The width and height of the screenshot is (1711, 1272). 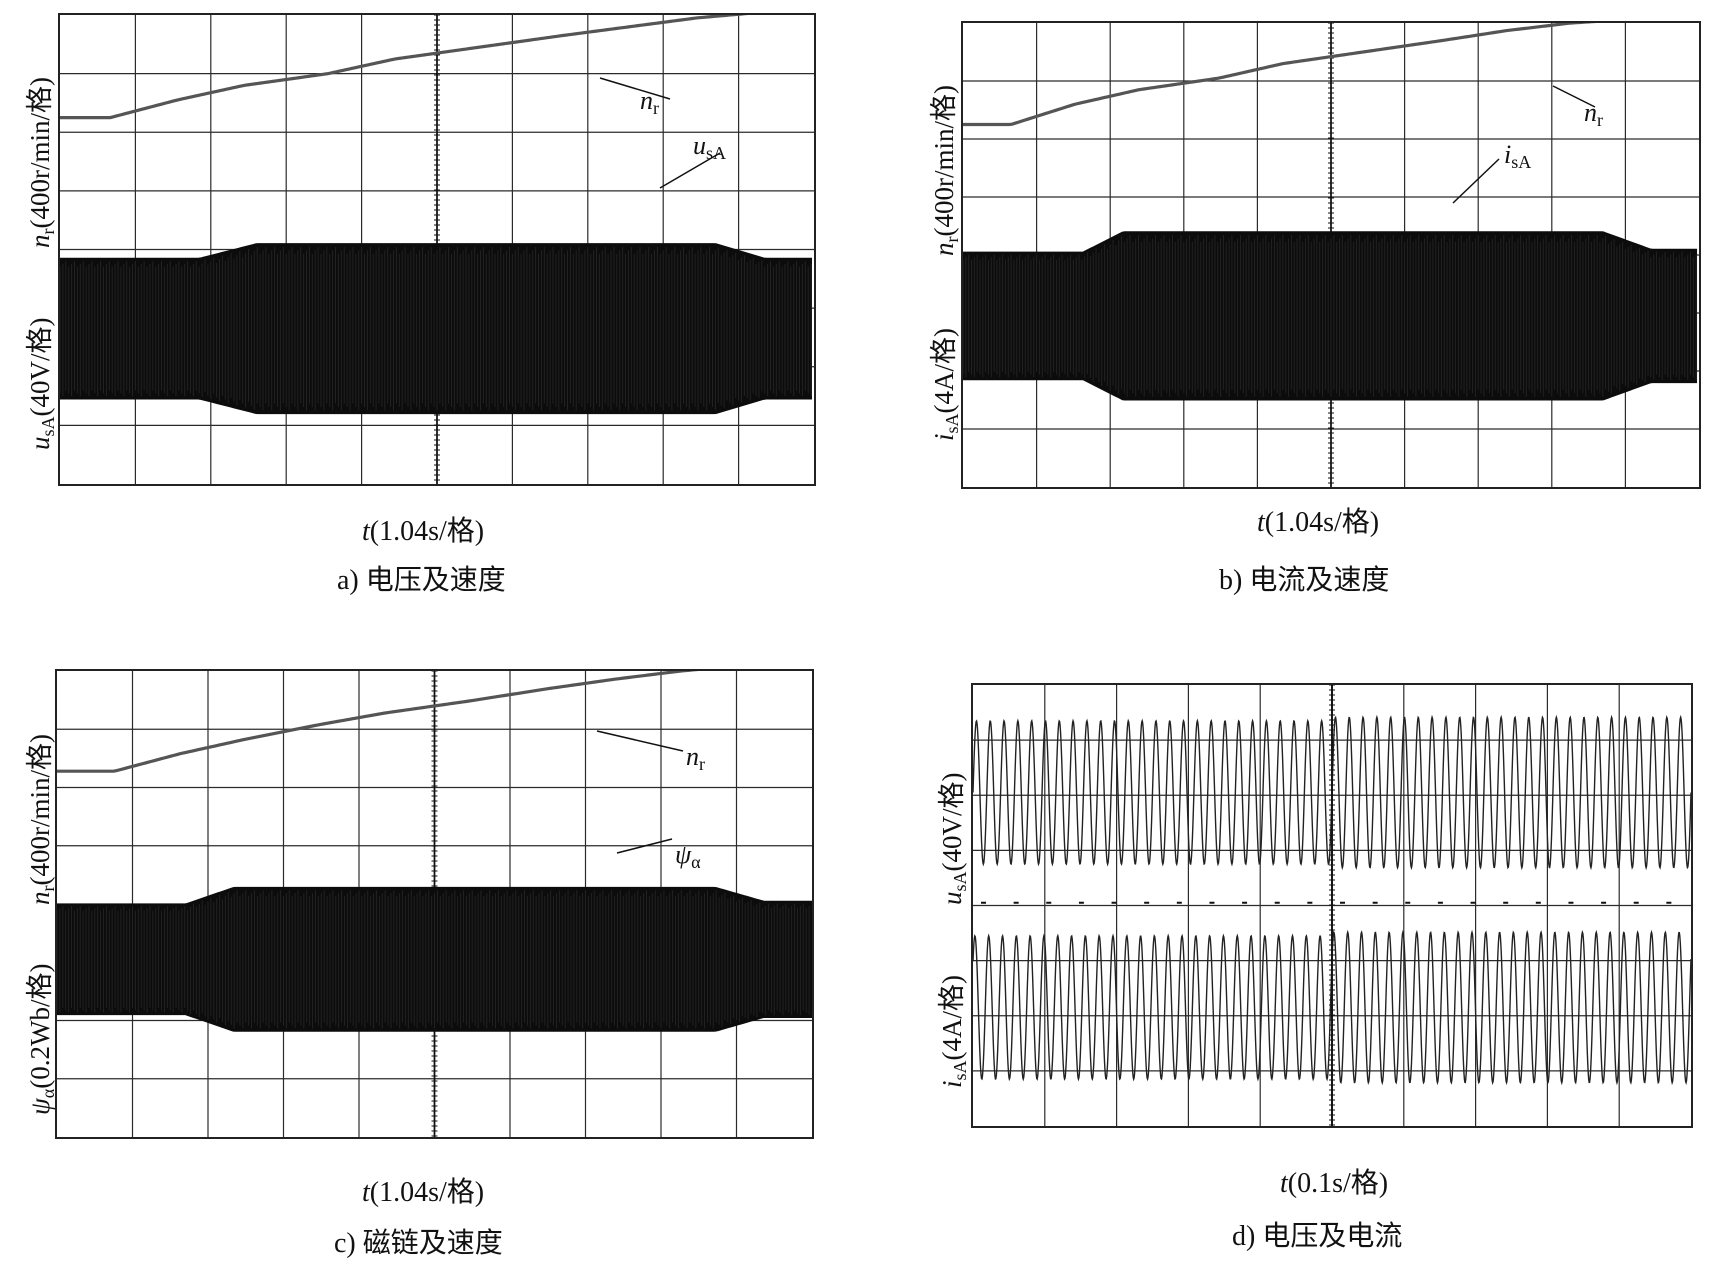 I want to click on y-axis-label-a-bottom: usA(40V/格), so click(x=41, y=384).